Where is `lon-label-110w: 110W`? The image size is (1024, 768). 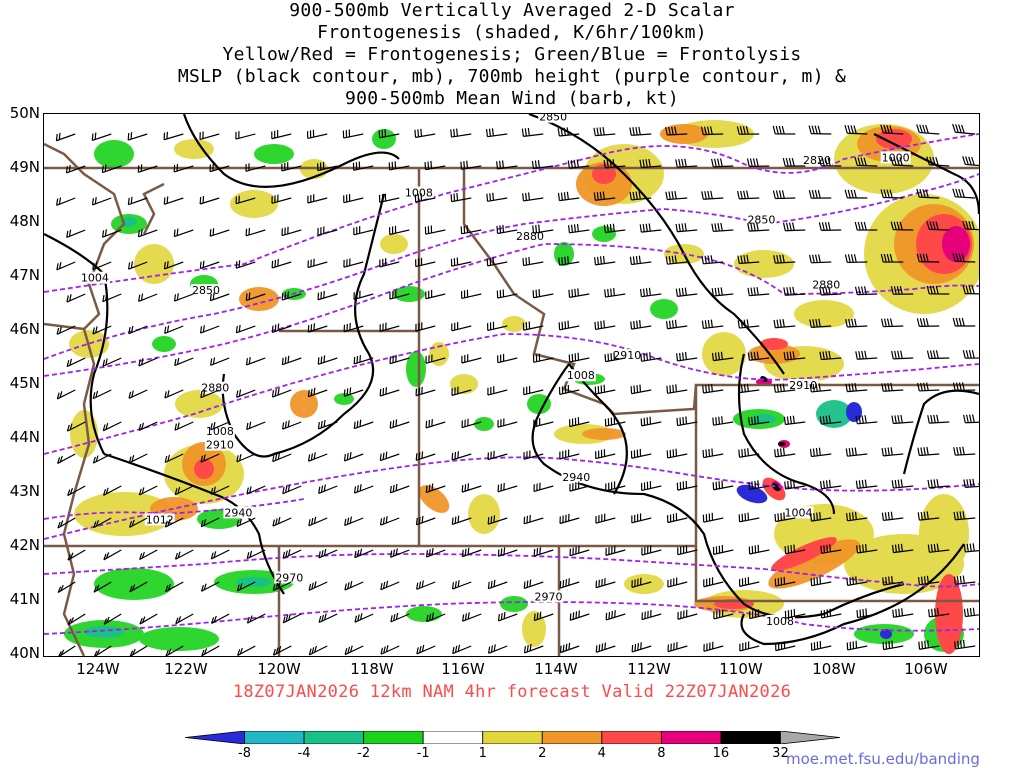
lon-label-110w: 110W is located at coordinates (741, 669).